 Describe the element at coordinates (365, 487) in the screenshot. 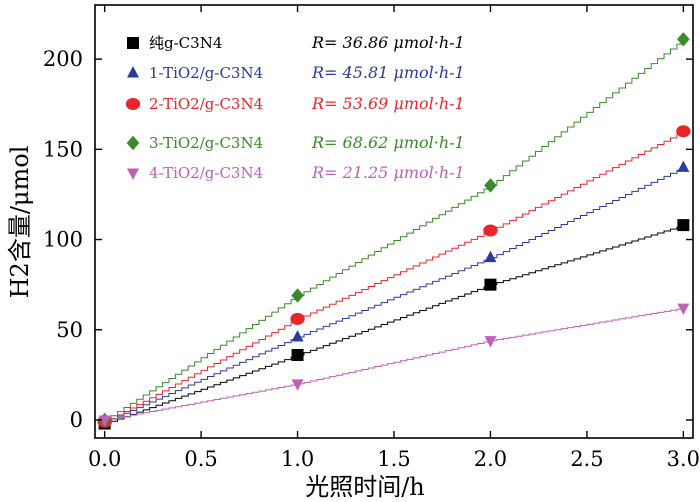

I see `x-axis-label: 光照时间/h` at that location.